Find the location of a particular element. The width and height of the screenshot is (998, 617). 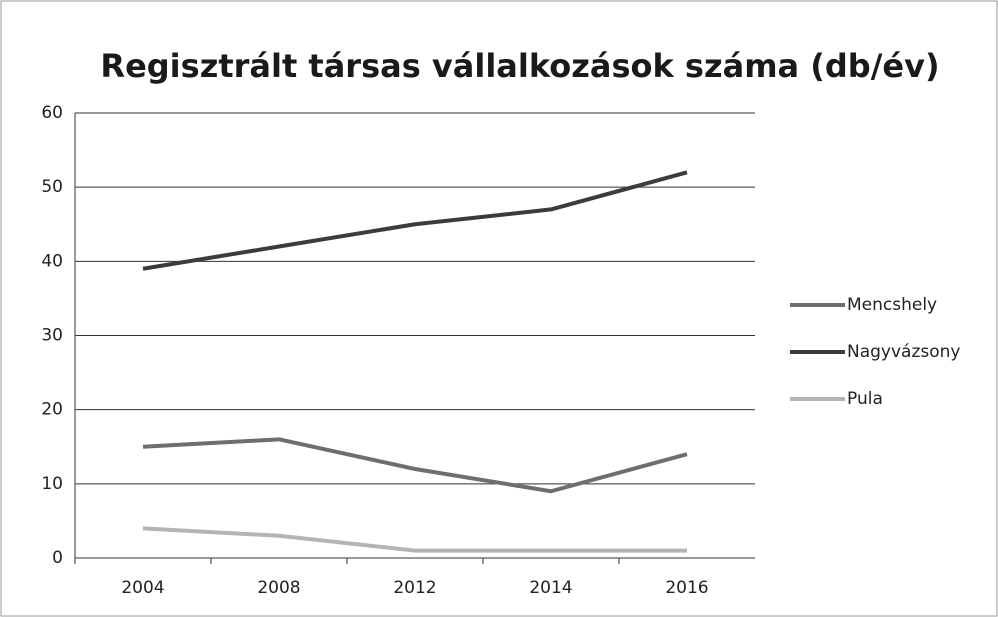

y-tick-label: 20 is located at coordinates (52, 410).